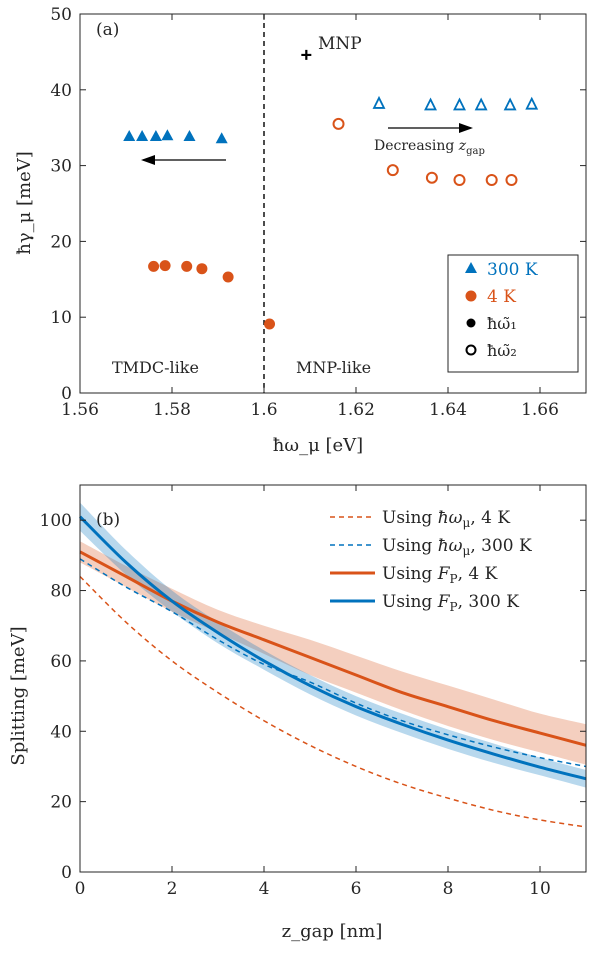  I want to click on legend-4k-marker, so click(471, 296).